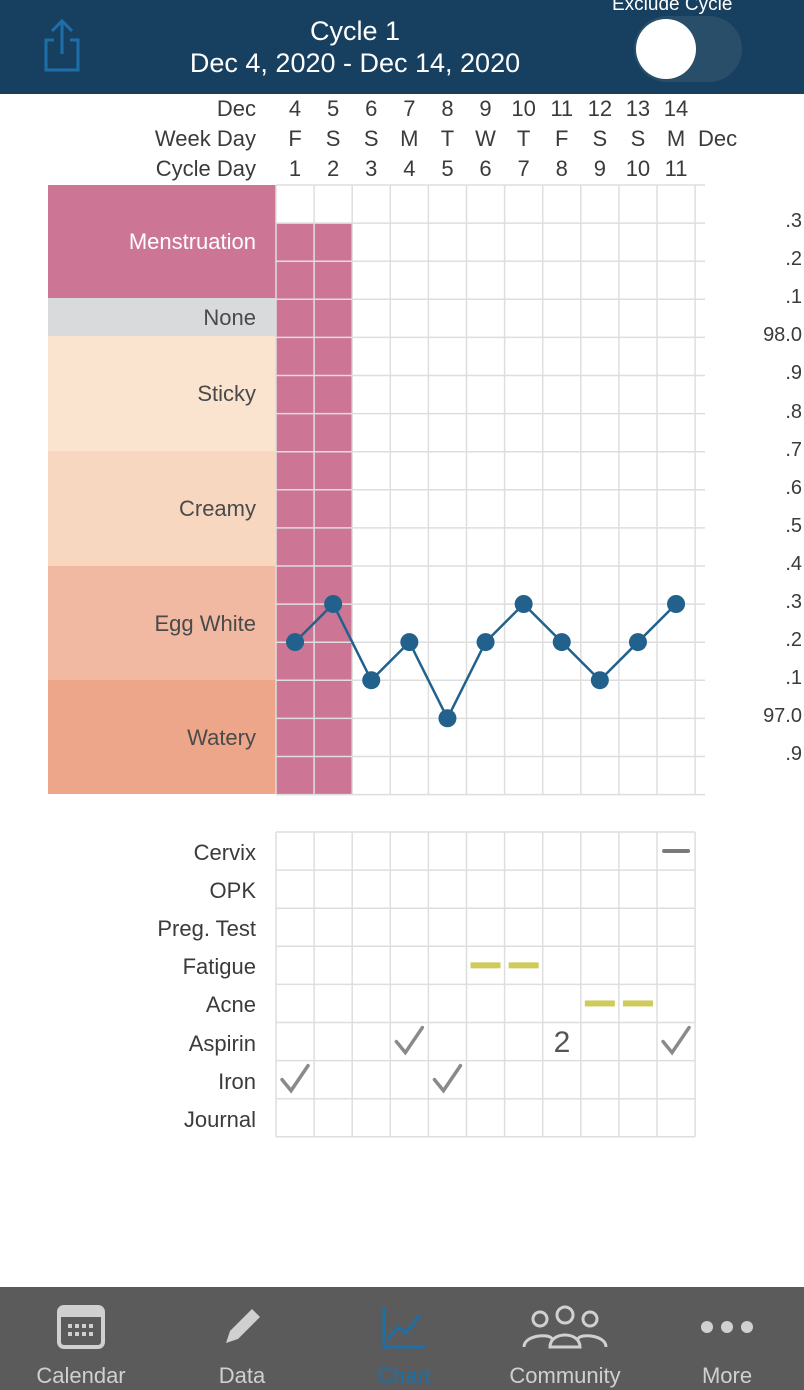 The image size is (804, 1390). What do you see at coordinates (727, 1375) in the screenshot?
I see `tab-more-label: More` at bounding box center [727, 1375].